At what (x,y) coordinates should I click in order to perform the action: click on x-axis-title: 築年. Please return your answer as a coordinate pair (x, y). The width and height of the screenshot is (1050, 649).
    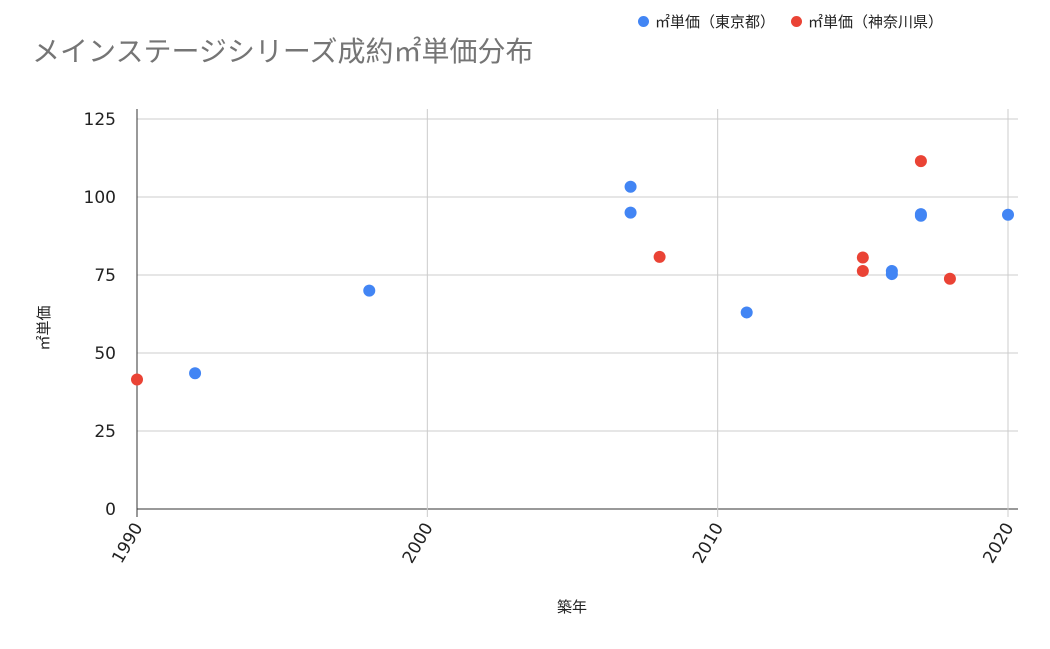
    Looking at the image, I should click on (572, 607).